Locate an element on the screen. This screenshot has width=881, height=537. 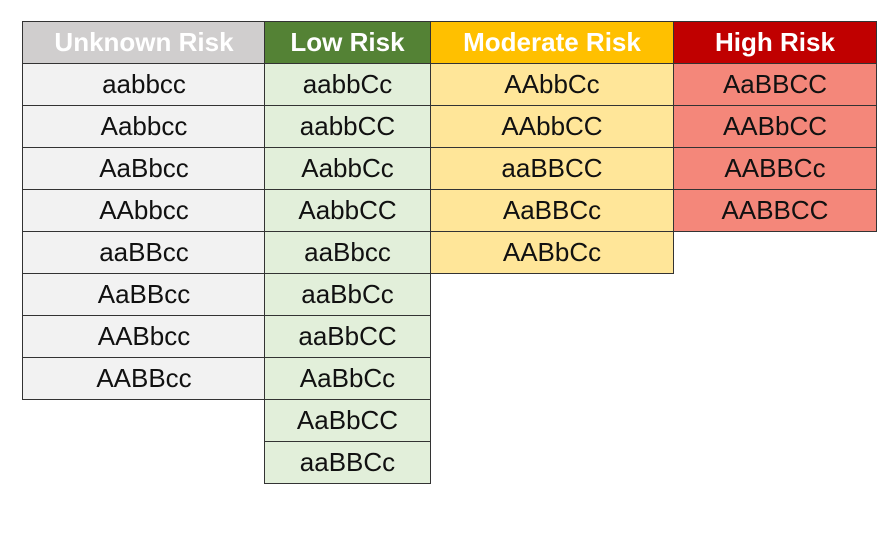
table-cell: AaBBCC is located at coordinates (775, 84).